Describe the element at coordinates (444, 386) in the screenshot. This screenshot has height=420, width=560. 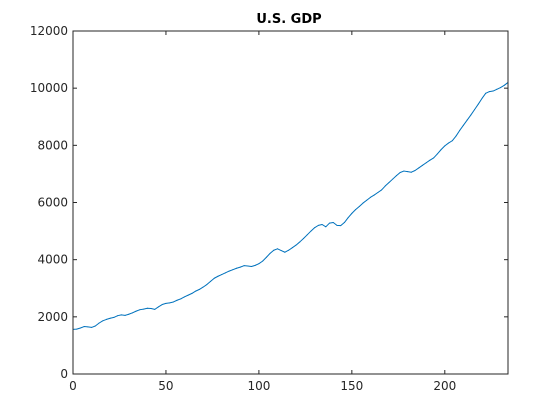
I see `x-tick-label: 200` at that location.